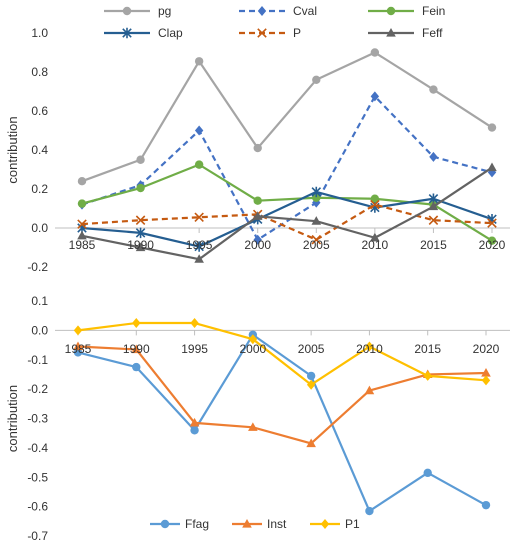 The height and width of the screenshot is (550, 525). I want to click on x-tick-label: 2010, so click(375, 245).